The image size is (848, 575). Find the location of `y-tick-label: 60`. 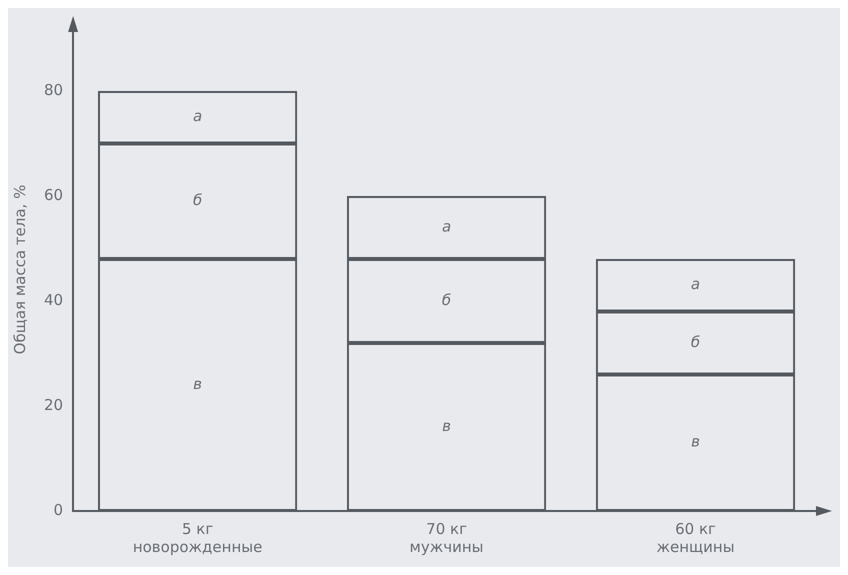

y-tick-label: 60 is located at coordinates (54, 195).